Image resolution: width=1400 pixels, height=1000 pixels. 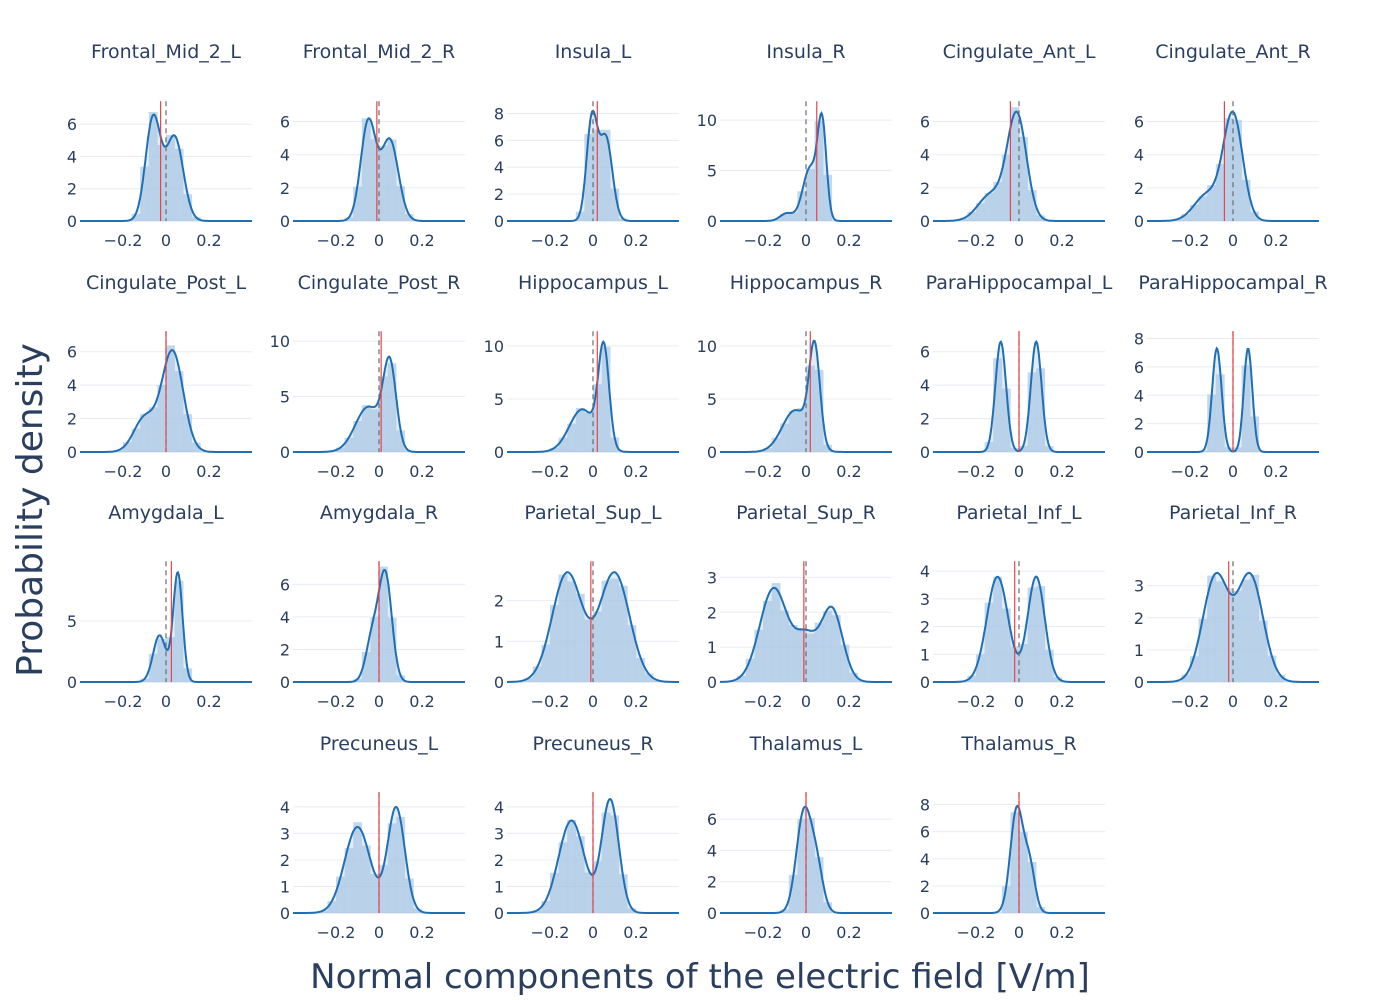 What do you see at coordinates (586, 606) in the screenshot?
I see `subplot: 0 1 2 −0.2 0 0.2 Parietal_Sup_L` at bounding box center [586, 606].